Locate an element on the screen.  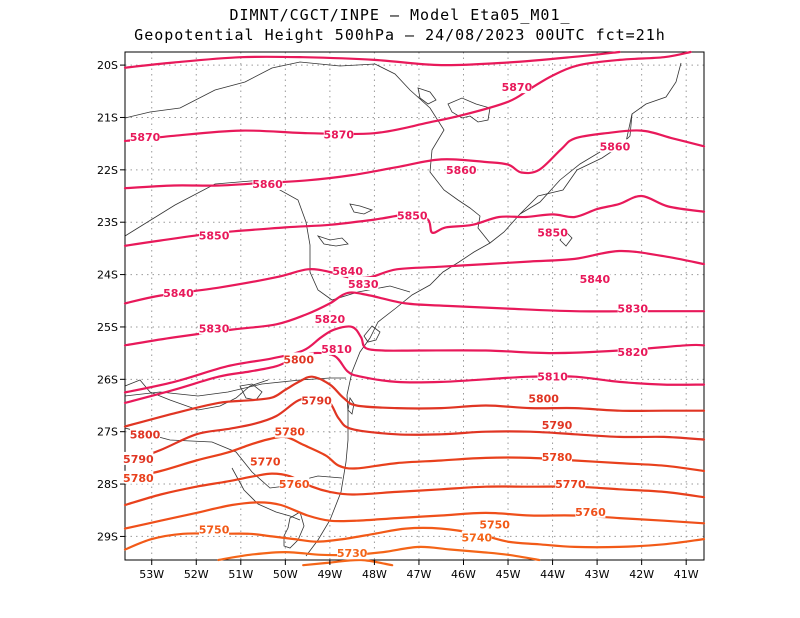
y-tick-label: 26S is located at coordinates (107, 379).